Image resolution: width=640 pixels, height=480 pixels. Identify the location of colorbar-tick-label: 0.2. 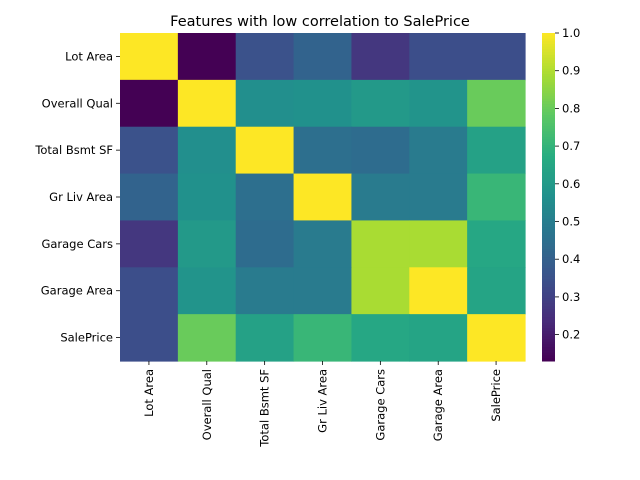
(571, 335).